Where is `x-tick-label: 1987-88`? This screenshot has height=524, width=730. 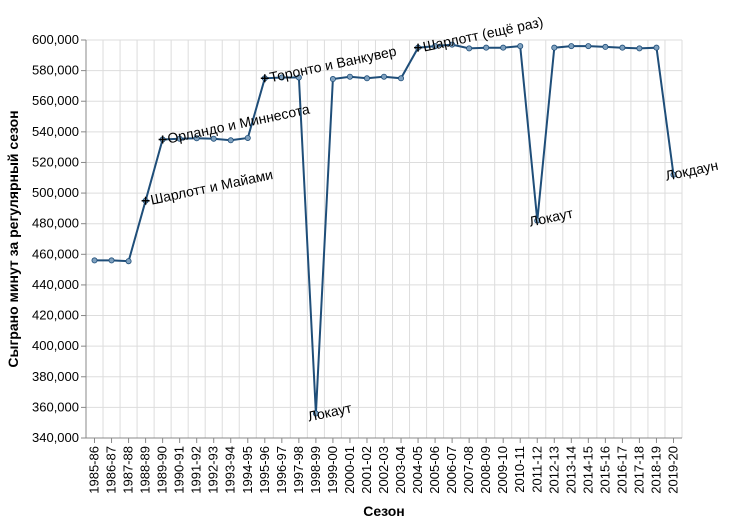 x-tick-label: 1987-88 is located at coordinates (128, 470).